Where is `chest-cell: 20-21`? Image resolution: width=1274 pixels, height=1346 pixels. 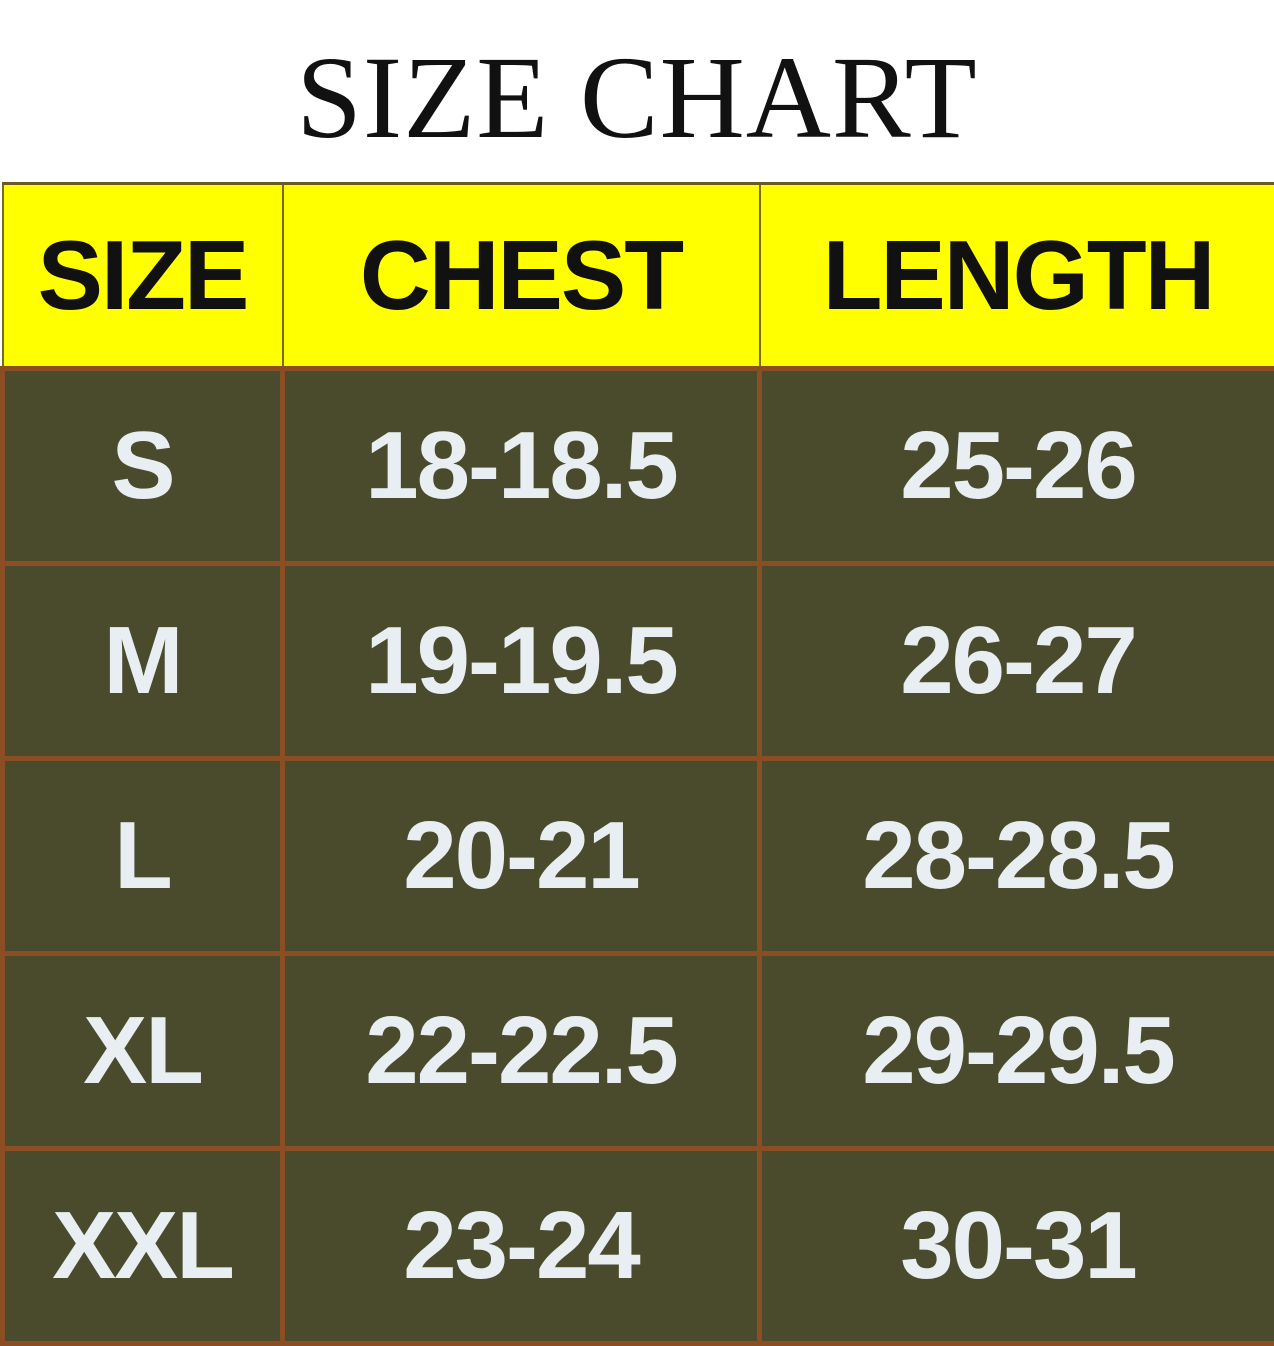
chest-cell: 20-21 is located at coordinates (521, 856).